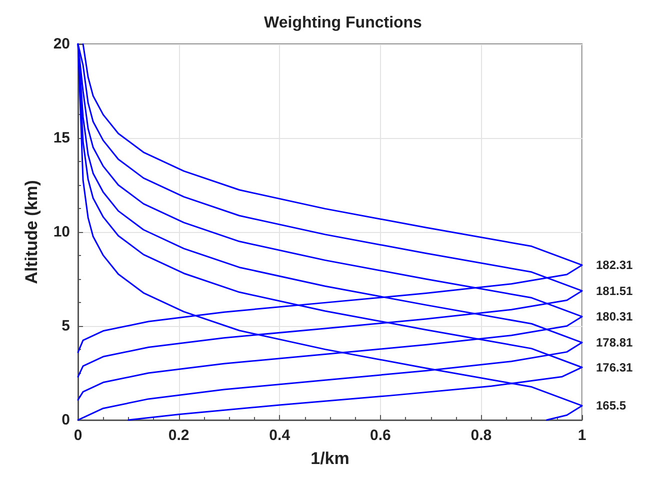 The image size is (654, 493). Describe the element at coordinates (179, 435) in the screenshot. I see `x-tick-label: 0.2` at that location.